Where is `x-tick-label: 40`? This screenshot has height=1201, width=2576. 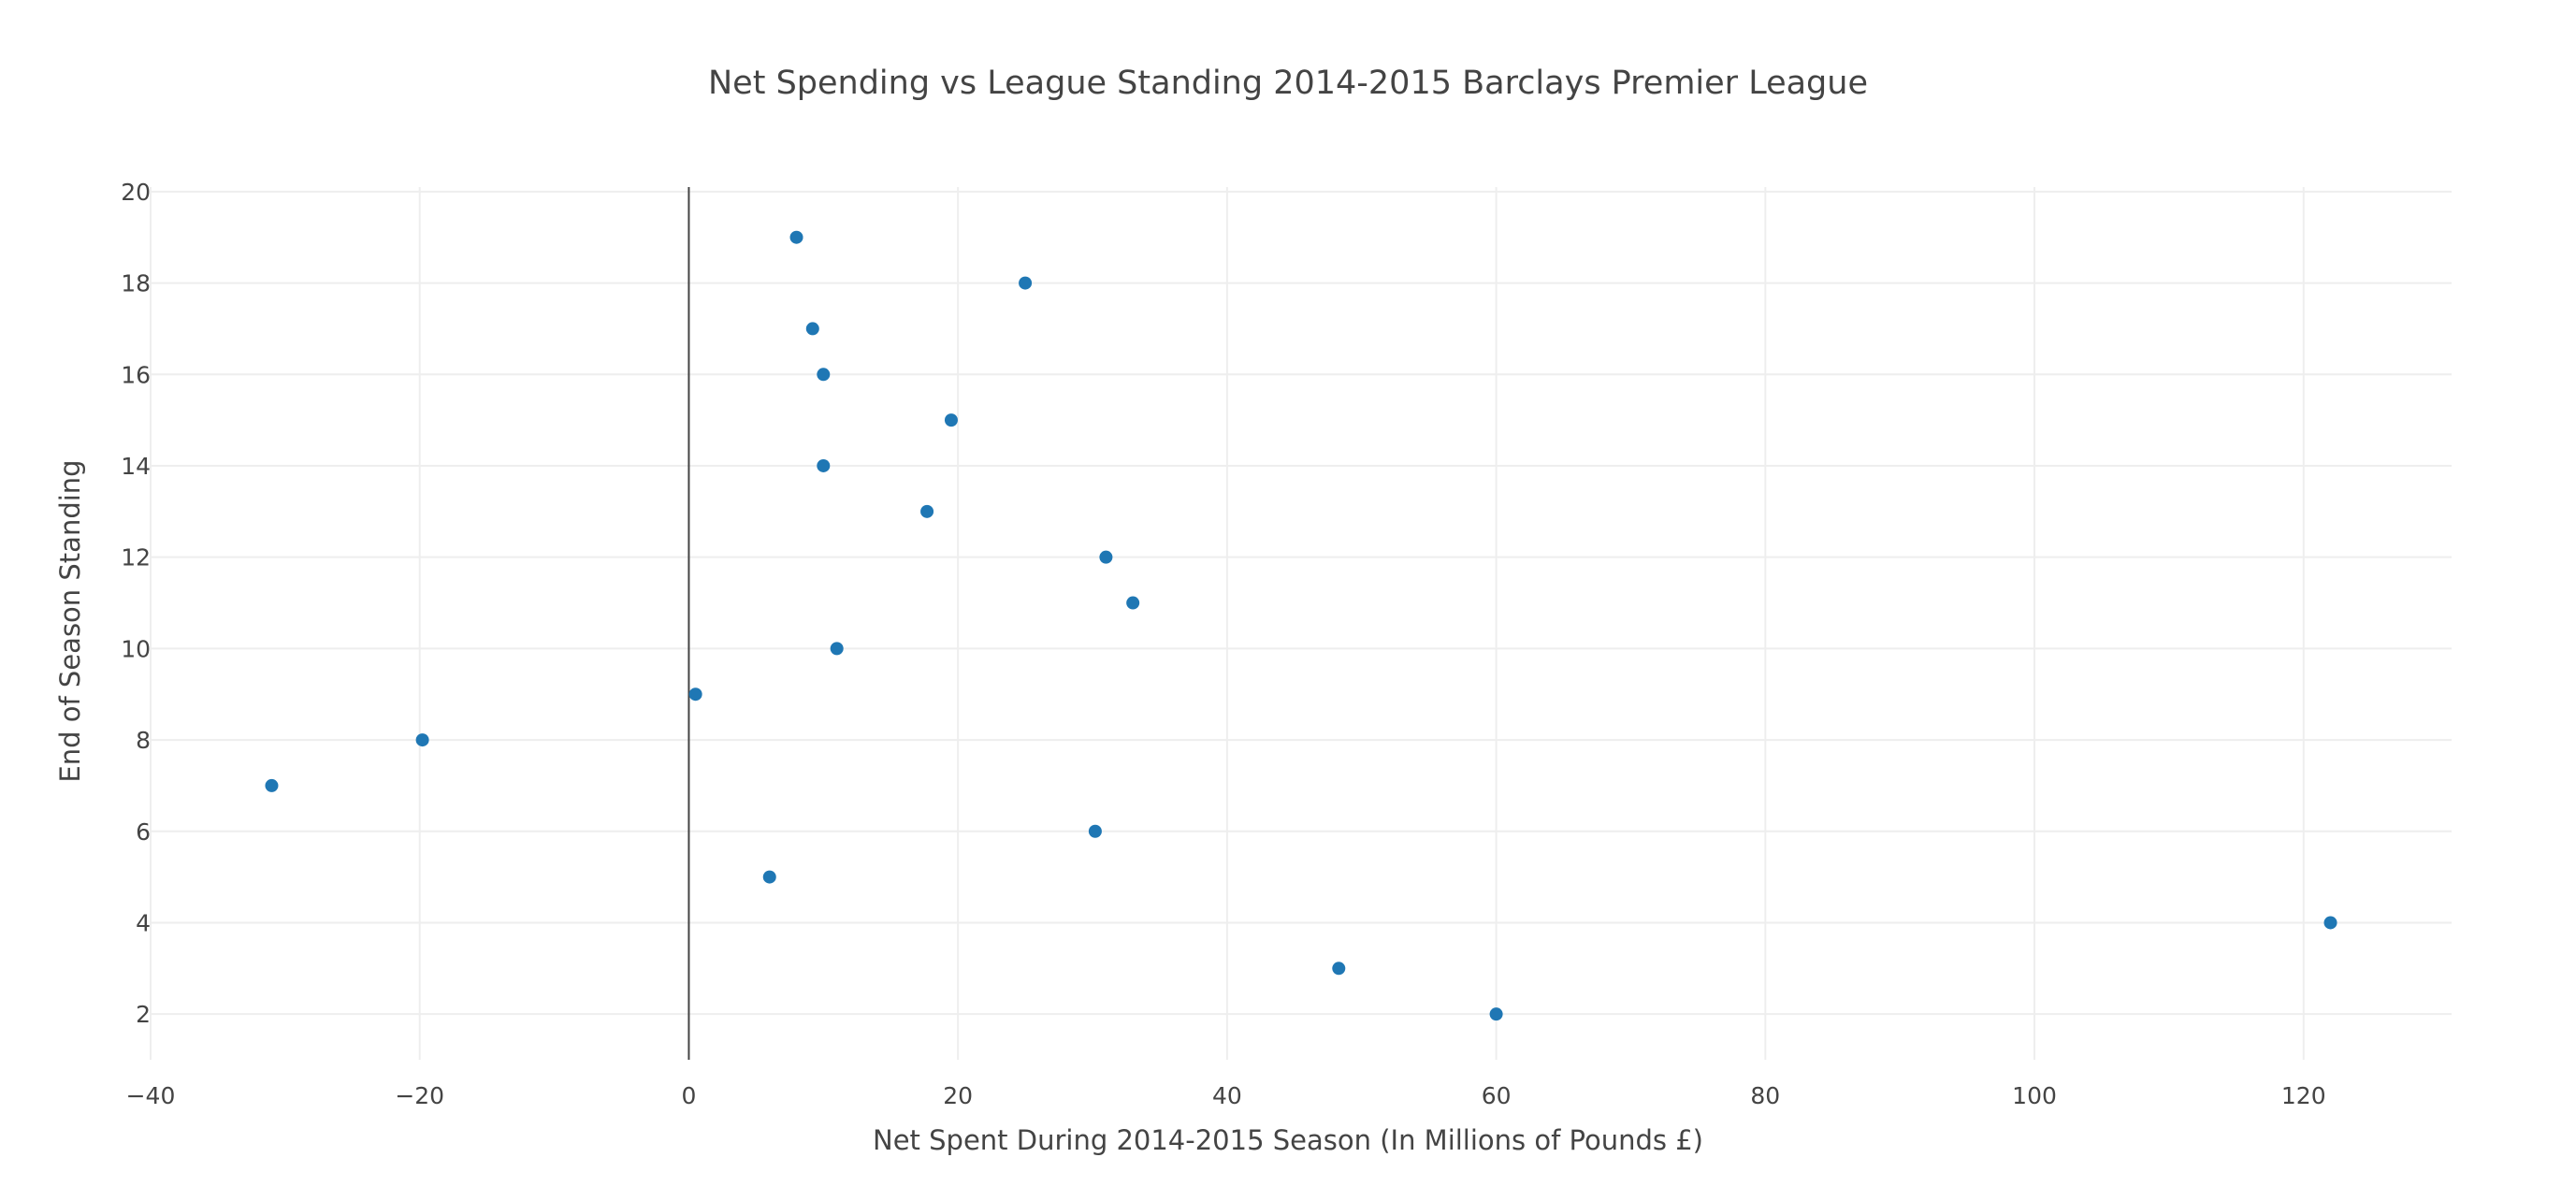 x-tick-label: 40 is located at coordinates (1227, 1095).